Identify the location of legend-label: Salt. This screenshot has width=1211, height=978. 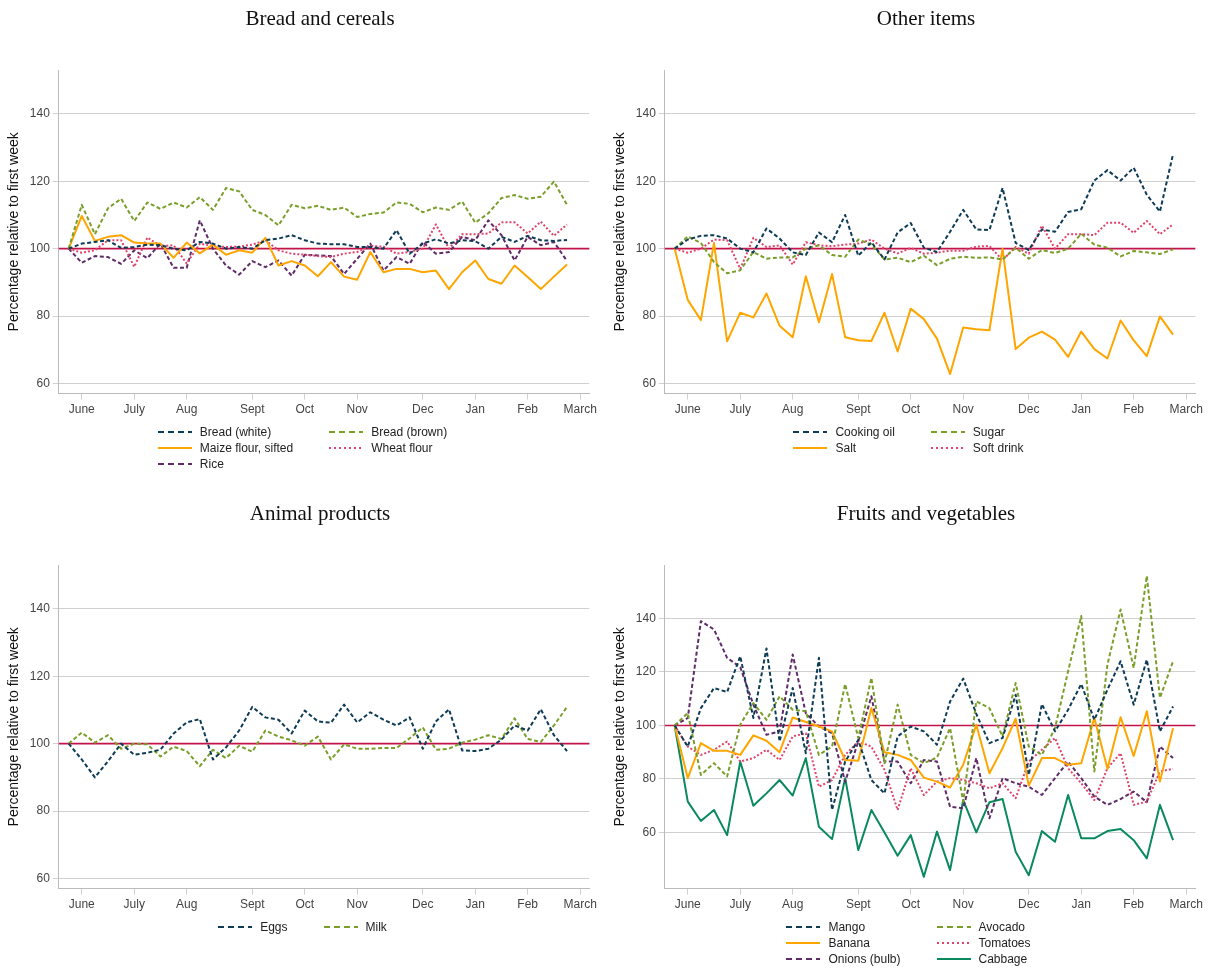
(846, 448).